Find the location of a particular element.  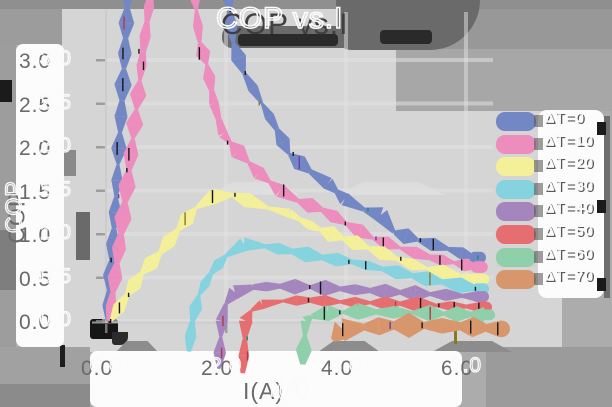

x-tick-label: 0.0 is located at coordinates (106, 366).